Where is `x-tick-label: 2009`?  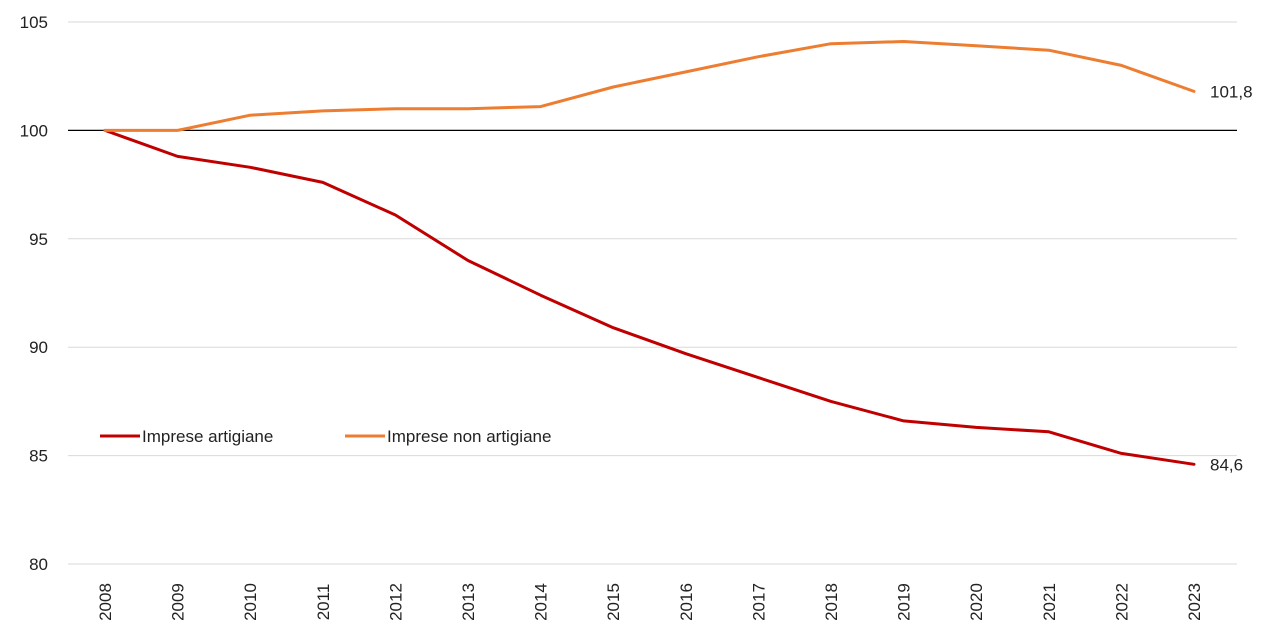
x-tick-label: 2009 is located at coordinates (178, 602).